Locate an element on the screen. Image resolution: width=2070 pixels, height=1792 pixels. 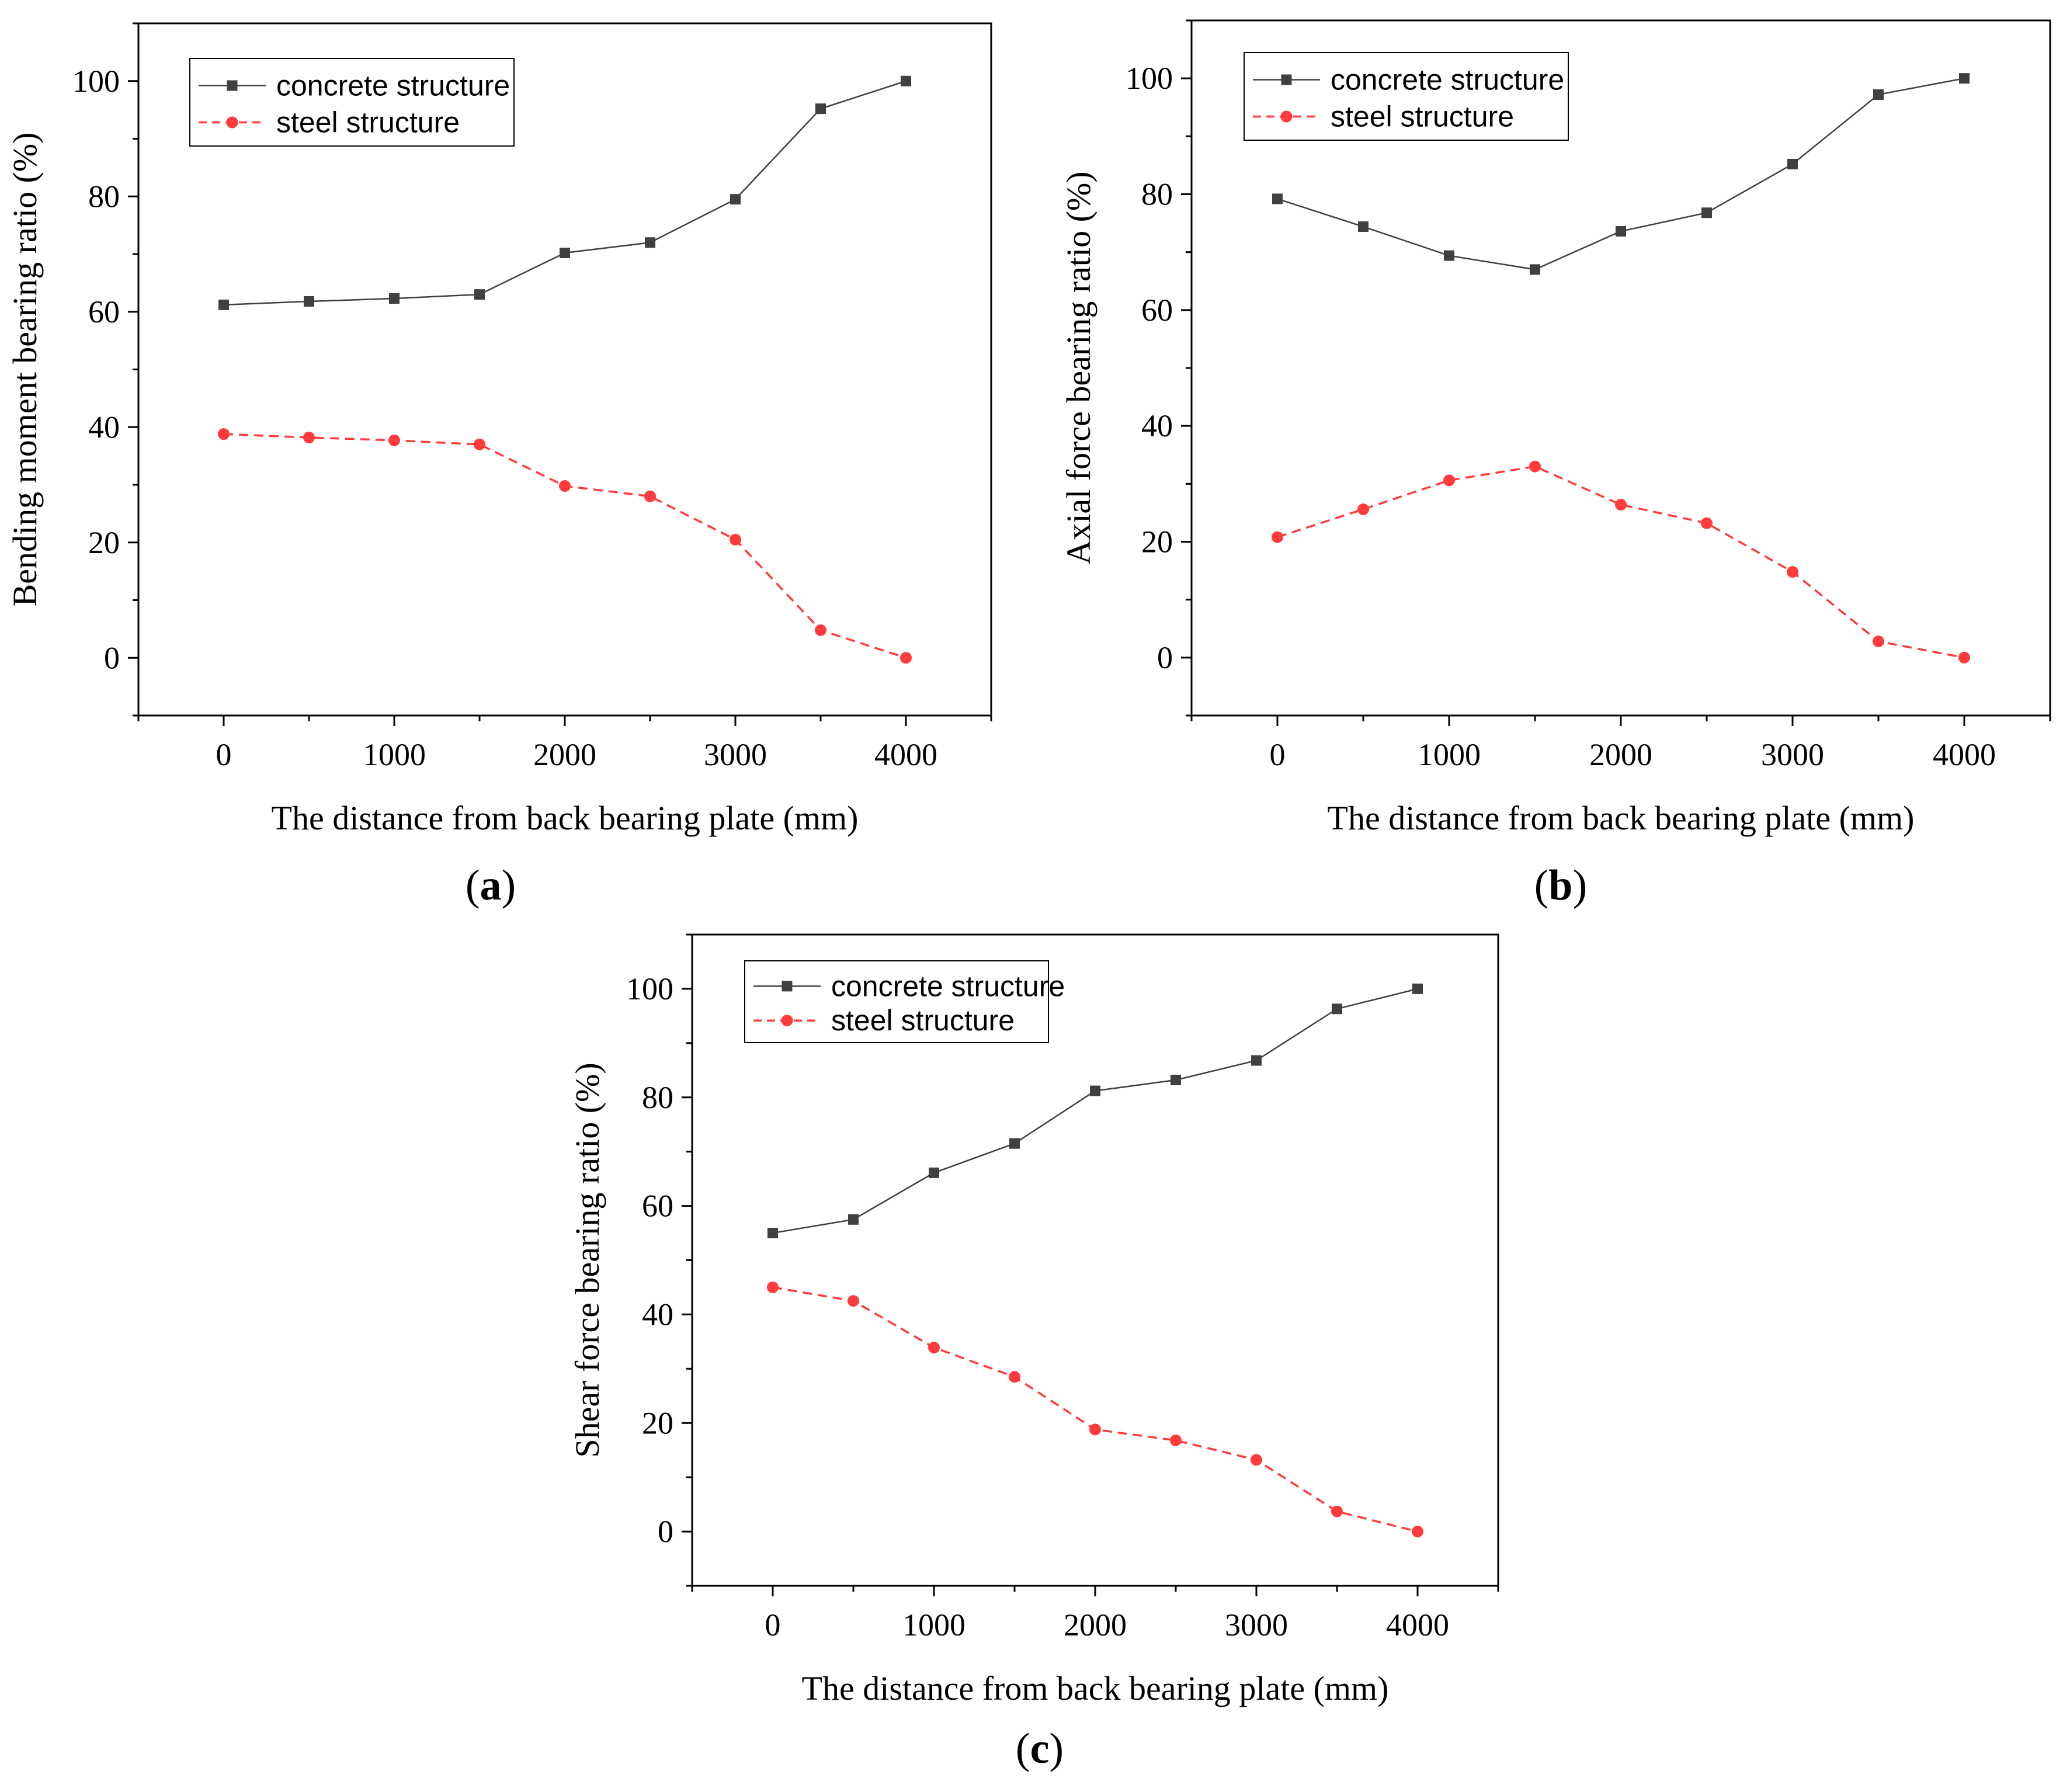
panel-label-letter: c is located at coordinates (1040, 1749).